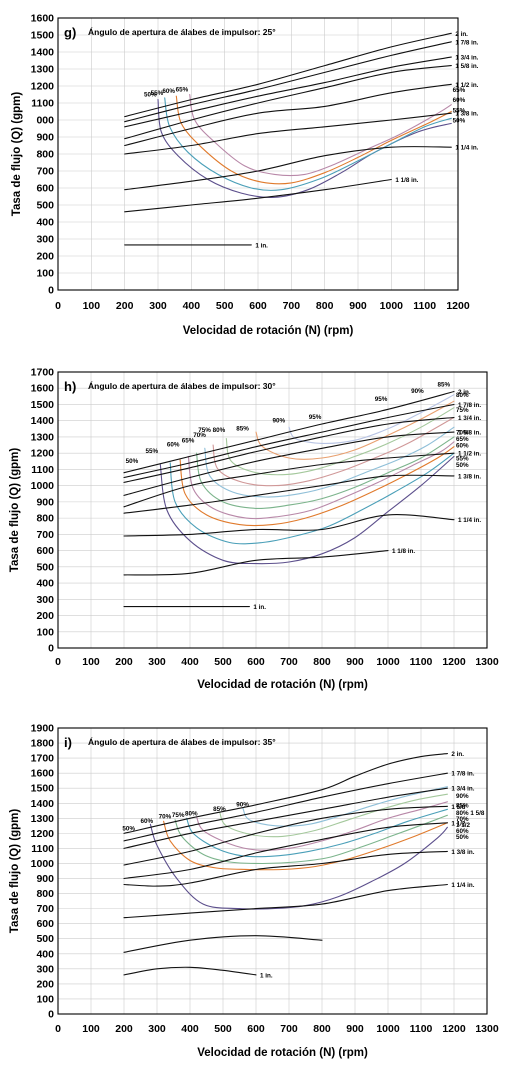 The height and width of the screenshot is (1074, 517). Describe the element at coordinates (43, 53) in the screenshot. I see `y-tick-label: 1400` at that location.